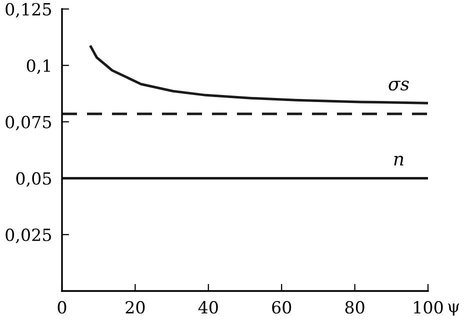  Describe the element at coordinates (33, 179) in the screenshot. I see `y-tick-label: 0,05` at that location.